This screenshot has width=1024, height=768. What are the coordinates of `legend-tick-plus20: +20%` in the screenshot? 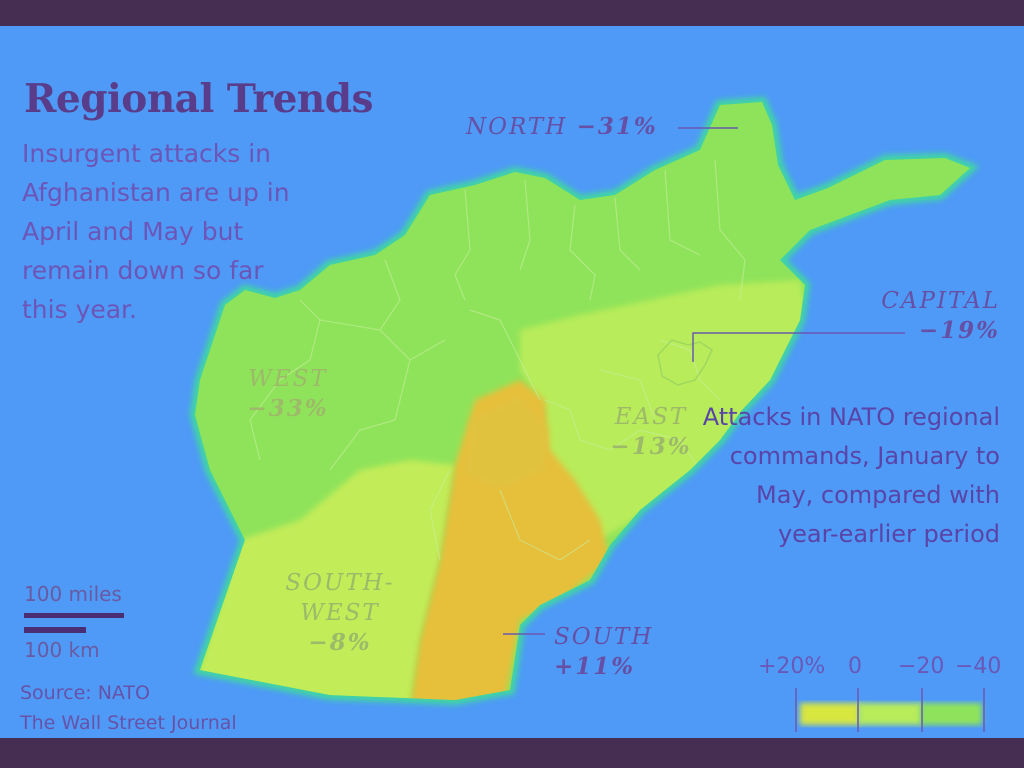 It's located at (792, 666).